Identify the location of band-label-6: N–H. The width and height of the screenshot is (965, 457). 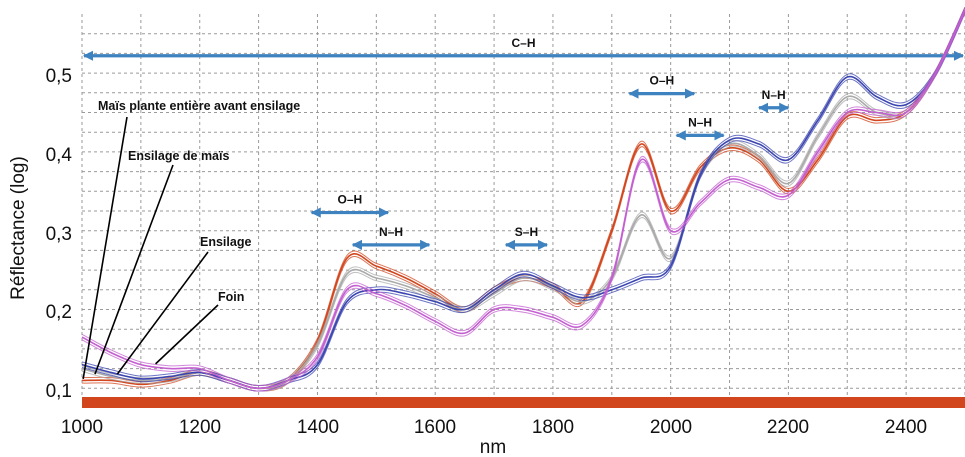
(700, 122).